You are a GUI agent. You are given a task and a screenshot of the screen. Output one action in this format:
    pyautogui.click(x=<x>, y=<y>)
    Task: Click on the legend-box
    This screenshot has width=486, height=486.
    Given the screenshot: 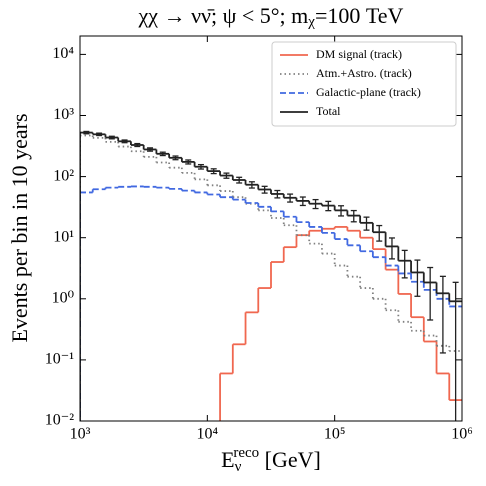 What is the action you would take?
    pyautogui.click(x=364, y=84)
    